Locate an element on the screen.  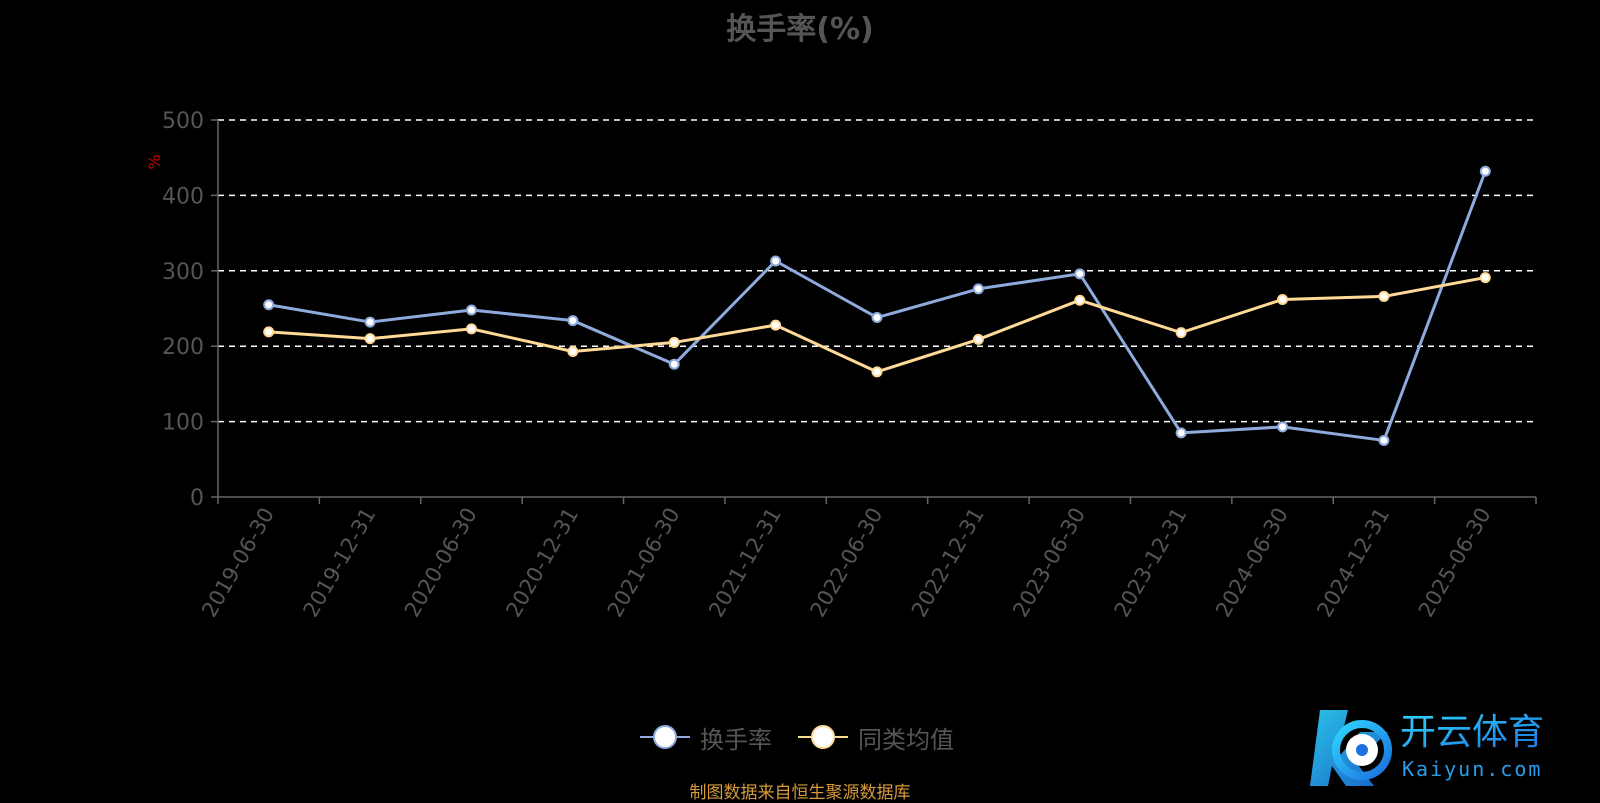
x-tick-label: 2021-06-30 is located at coordinates (644, 563).